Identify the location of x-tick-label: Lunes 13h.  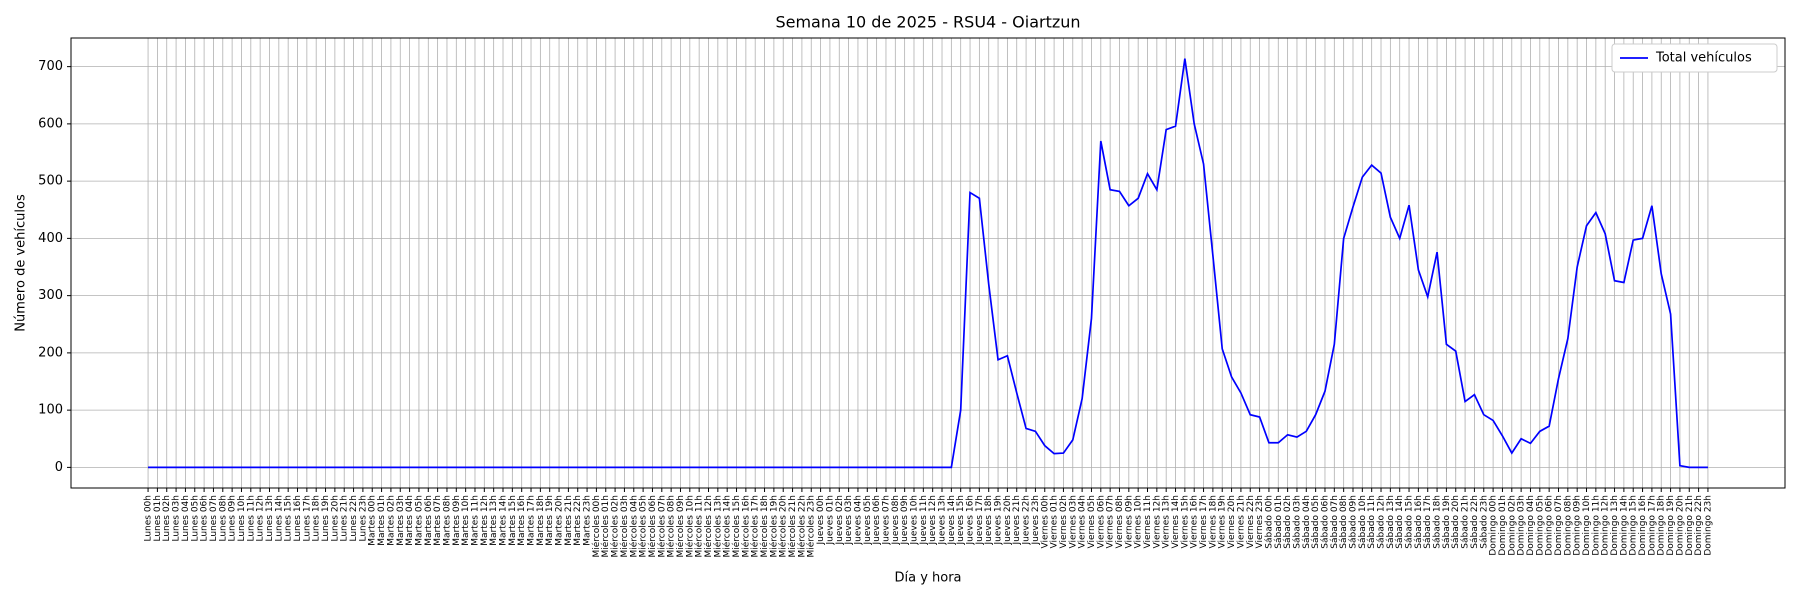
(270, 518).